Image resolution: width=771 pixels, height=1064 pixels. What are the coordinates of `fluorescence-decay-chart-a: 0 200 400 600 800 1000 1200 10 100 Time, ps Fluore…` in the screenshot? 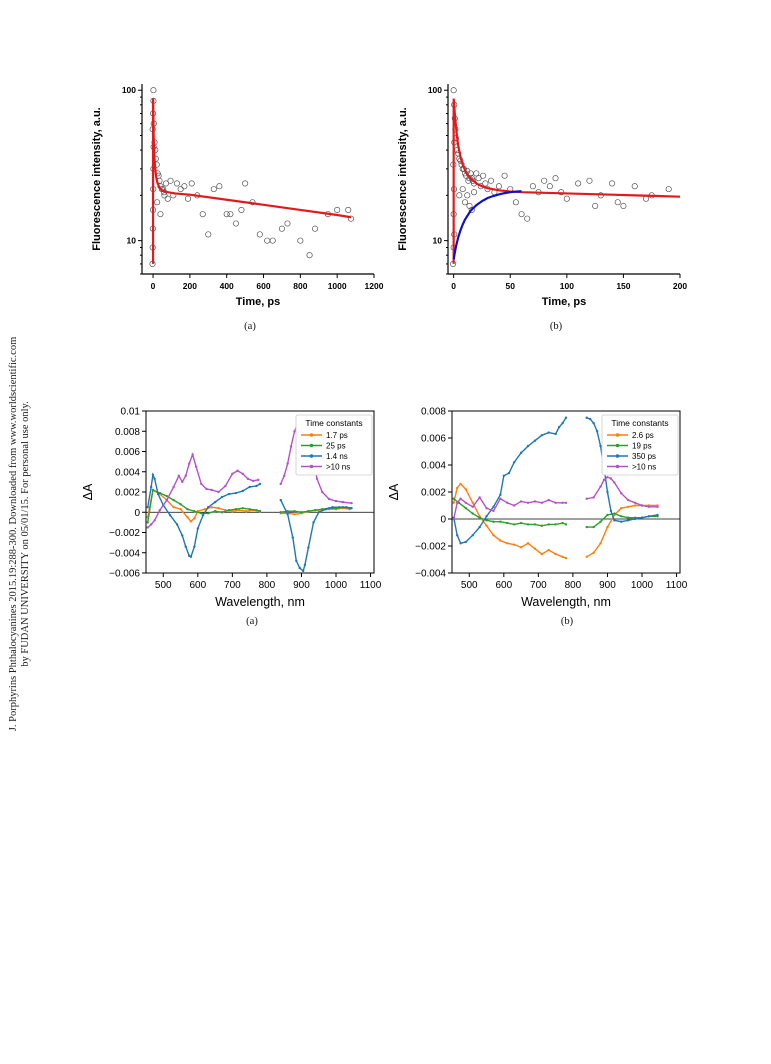 It's located at (237, 196).